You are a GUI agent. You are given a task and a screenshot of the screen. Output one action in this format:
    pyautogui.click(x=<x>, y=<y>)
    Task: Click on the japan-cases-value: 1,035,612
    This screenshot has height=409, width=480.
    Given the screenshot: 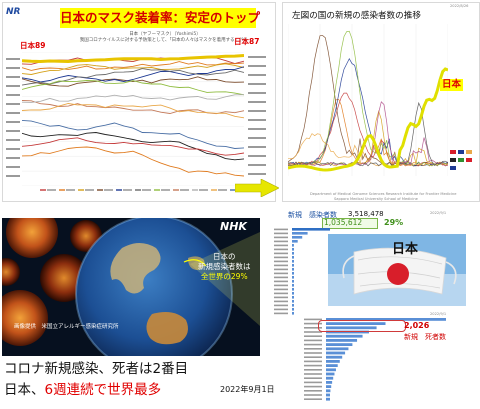 What is the action you would take?
    pyautogui.click(x=343, y=222)
    